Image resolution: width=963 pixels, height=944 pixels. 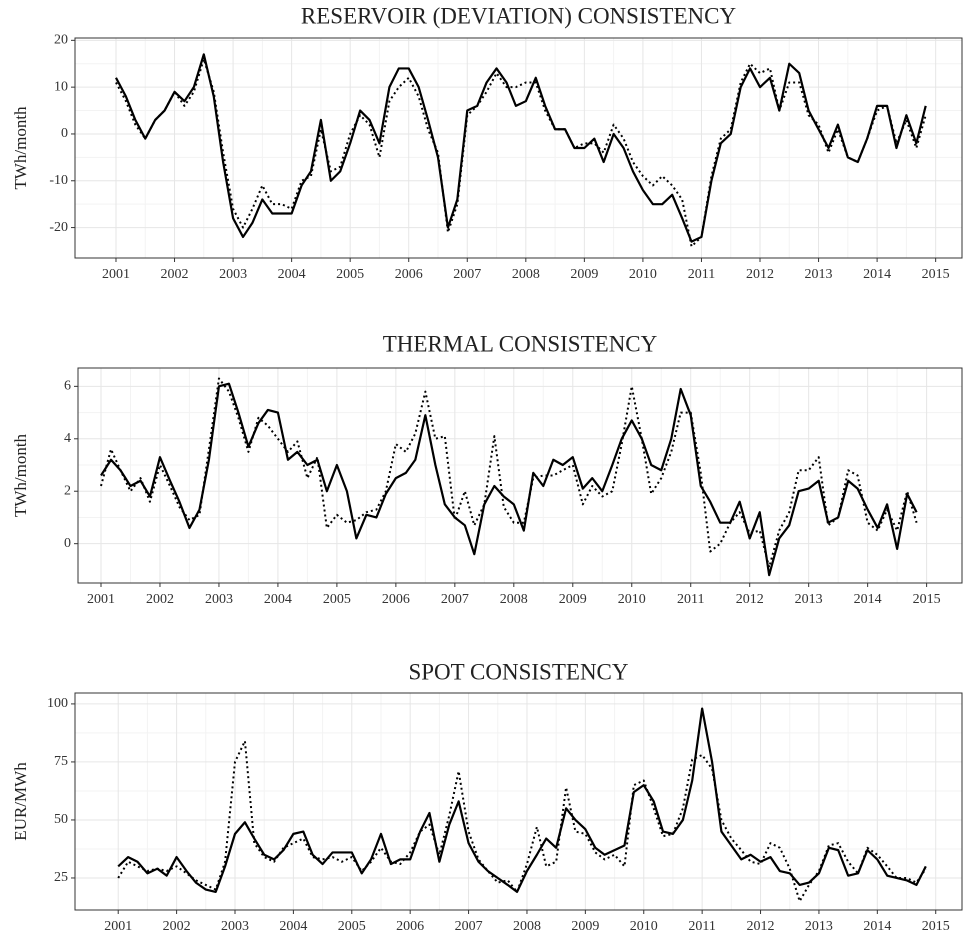 What do you see at coordinates (57, 703) in the screenshot?
I see `y-tick-label: 100` at bounding box center [57, 703].